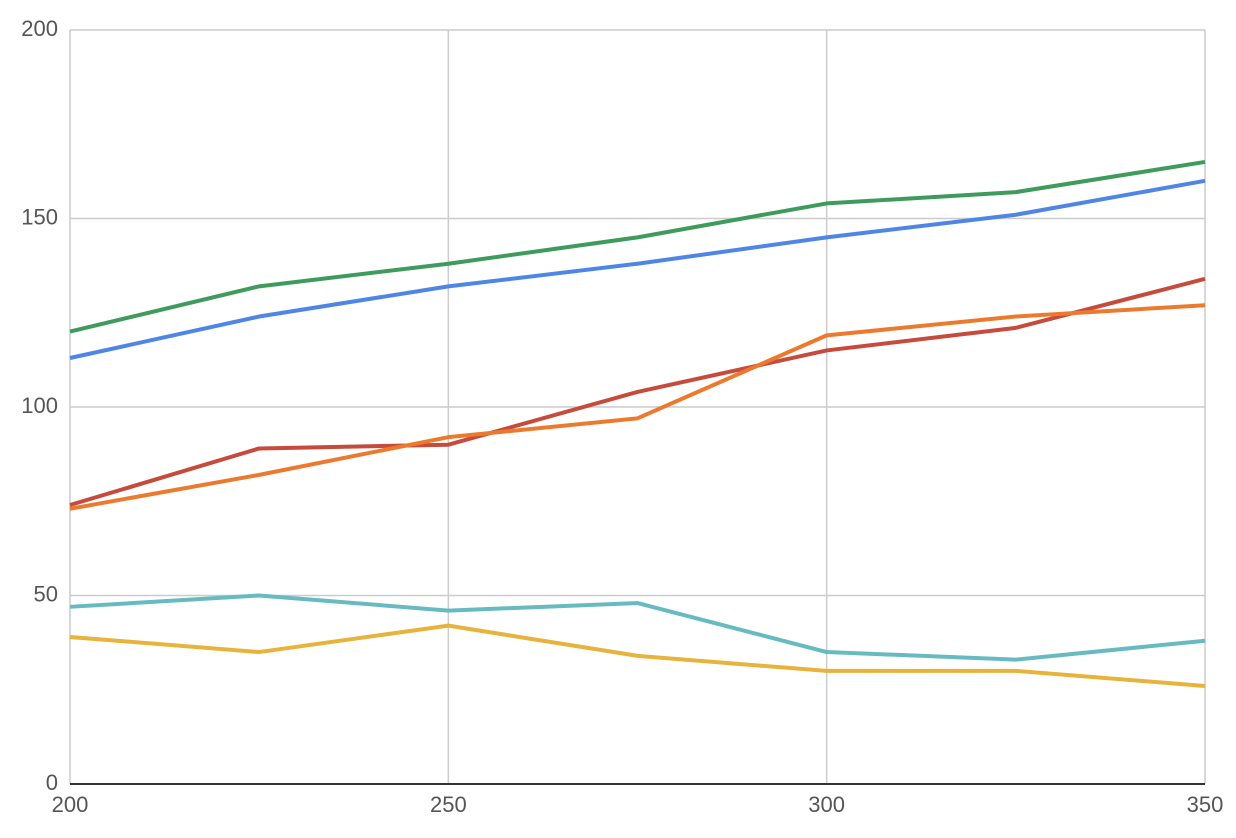  Describe the element at coordinates (46, 593) in the screenshot. I see `y-tick-label: 50` at that location.